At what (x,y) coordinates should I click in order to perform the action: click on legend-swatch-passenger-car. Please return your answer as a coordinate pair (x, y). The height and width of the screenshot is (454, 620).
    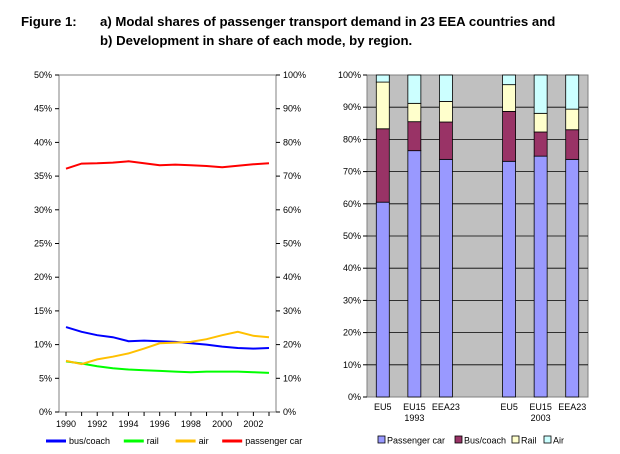
    Looking at the image, I should click on (381, 439).